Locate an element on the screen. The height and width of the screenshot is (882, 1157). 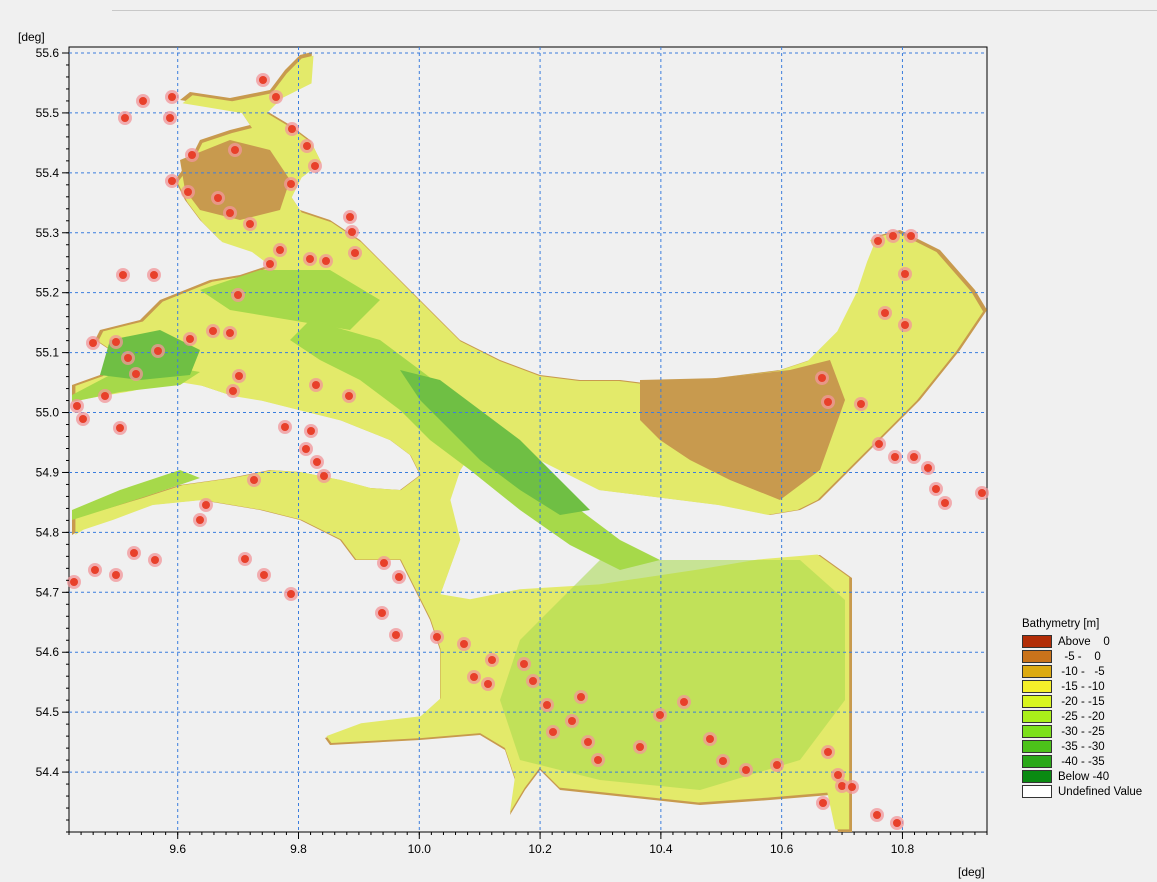
legend-label: -30 - -25 is located at coordinates (1081, 732).